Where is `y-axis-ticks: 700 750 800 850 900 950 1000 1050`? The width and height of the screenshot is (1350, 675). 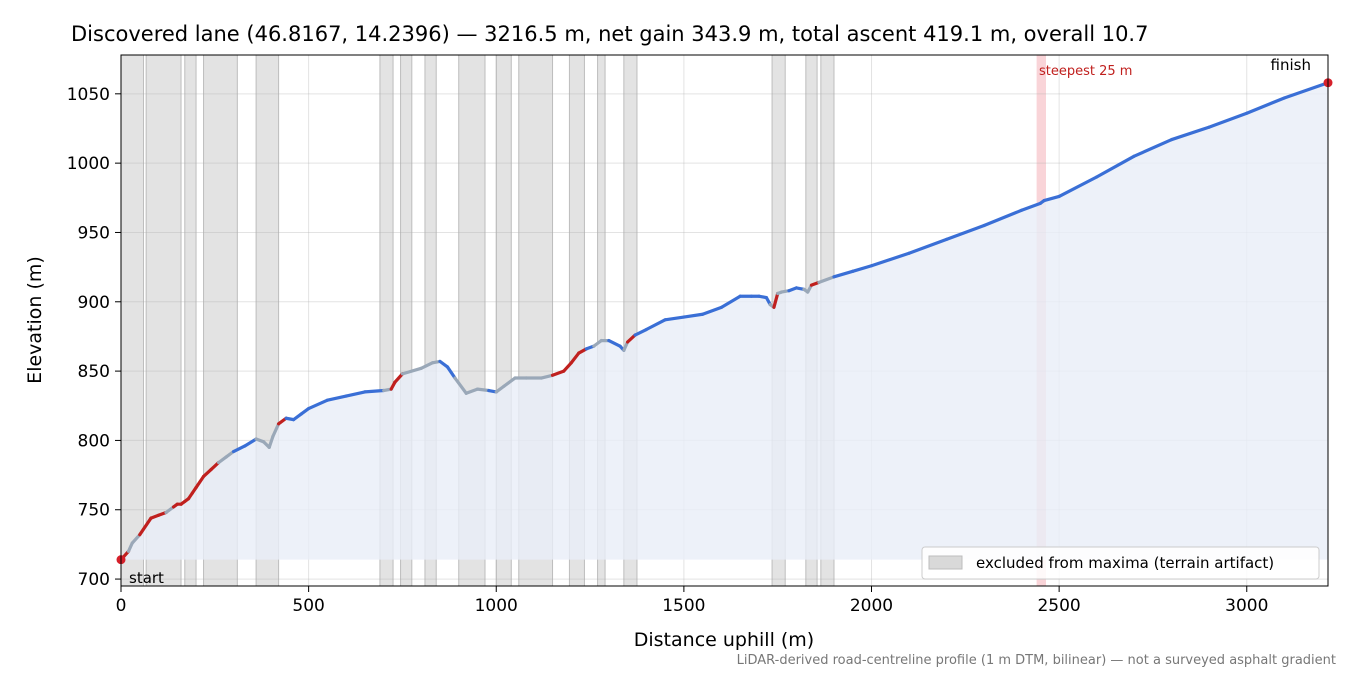
y-axis-ticks: 700 750 800 850 900 950 1000 1050 is located at coordinates (94, 337).